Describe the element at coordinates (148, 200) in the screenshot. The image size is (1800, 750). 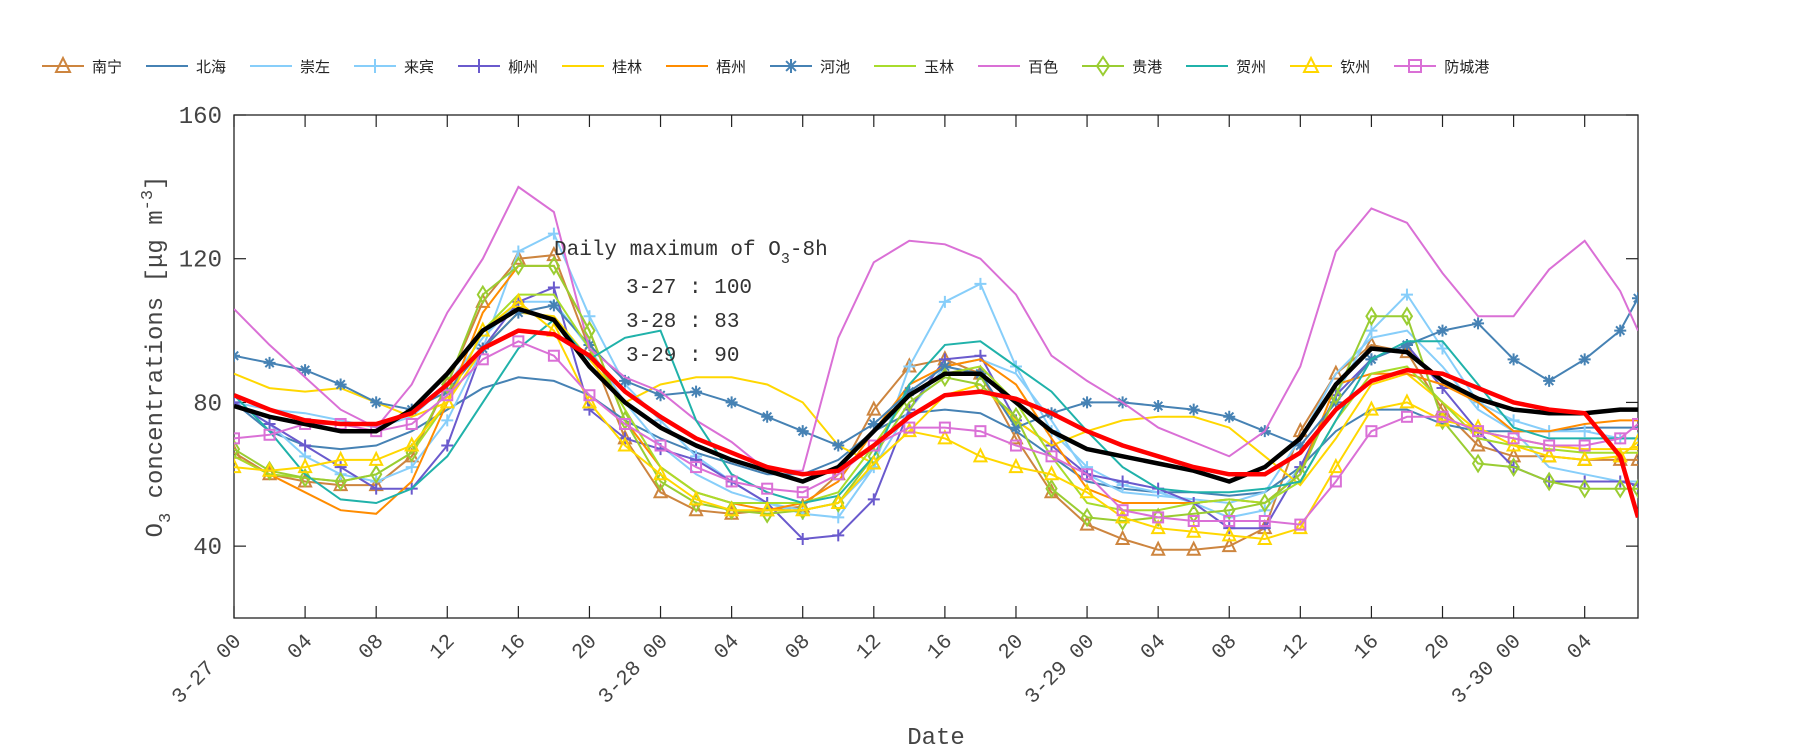
I see `y-axis-label-part: -3` at that location.